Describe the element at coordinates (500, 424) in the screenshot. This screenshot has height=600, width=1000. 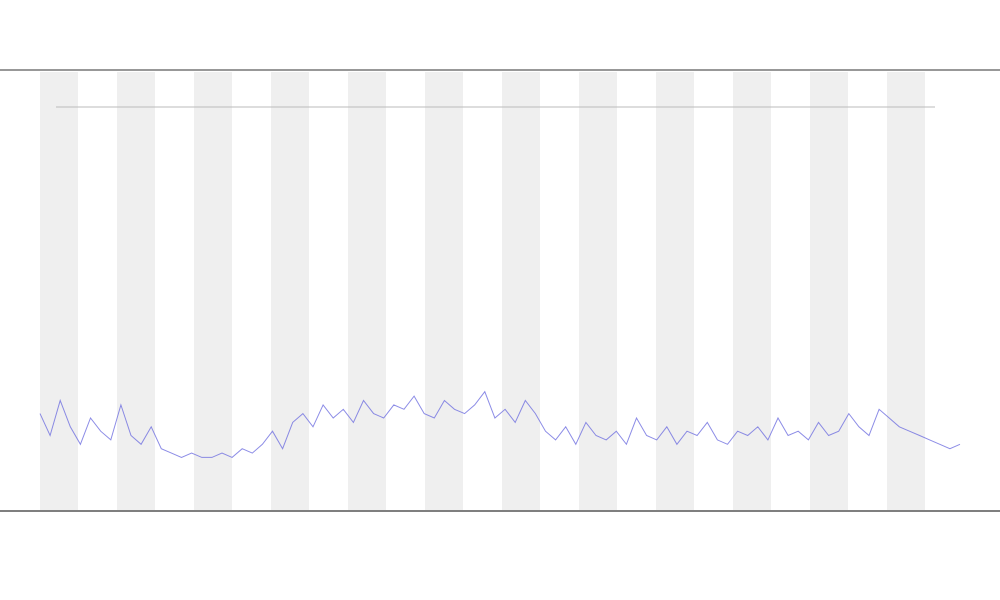
I see `data-line` at that location.